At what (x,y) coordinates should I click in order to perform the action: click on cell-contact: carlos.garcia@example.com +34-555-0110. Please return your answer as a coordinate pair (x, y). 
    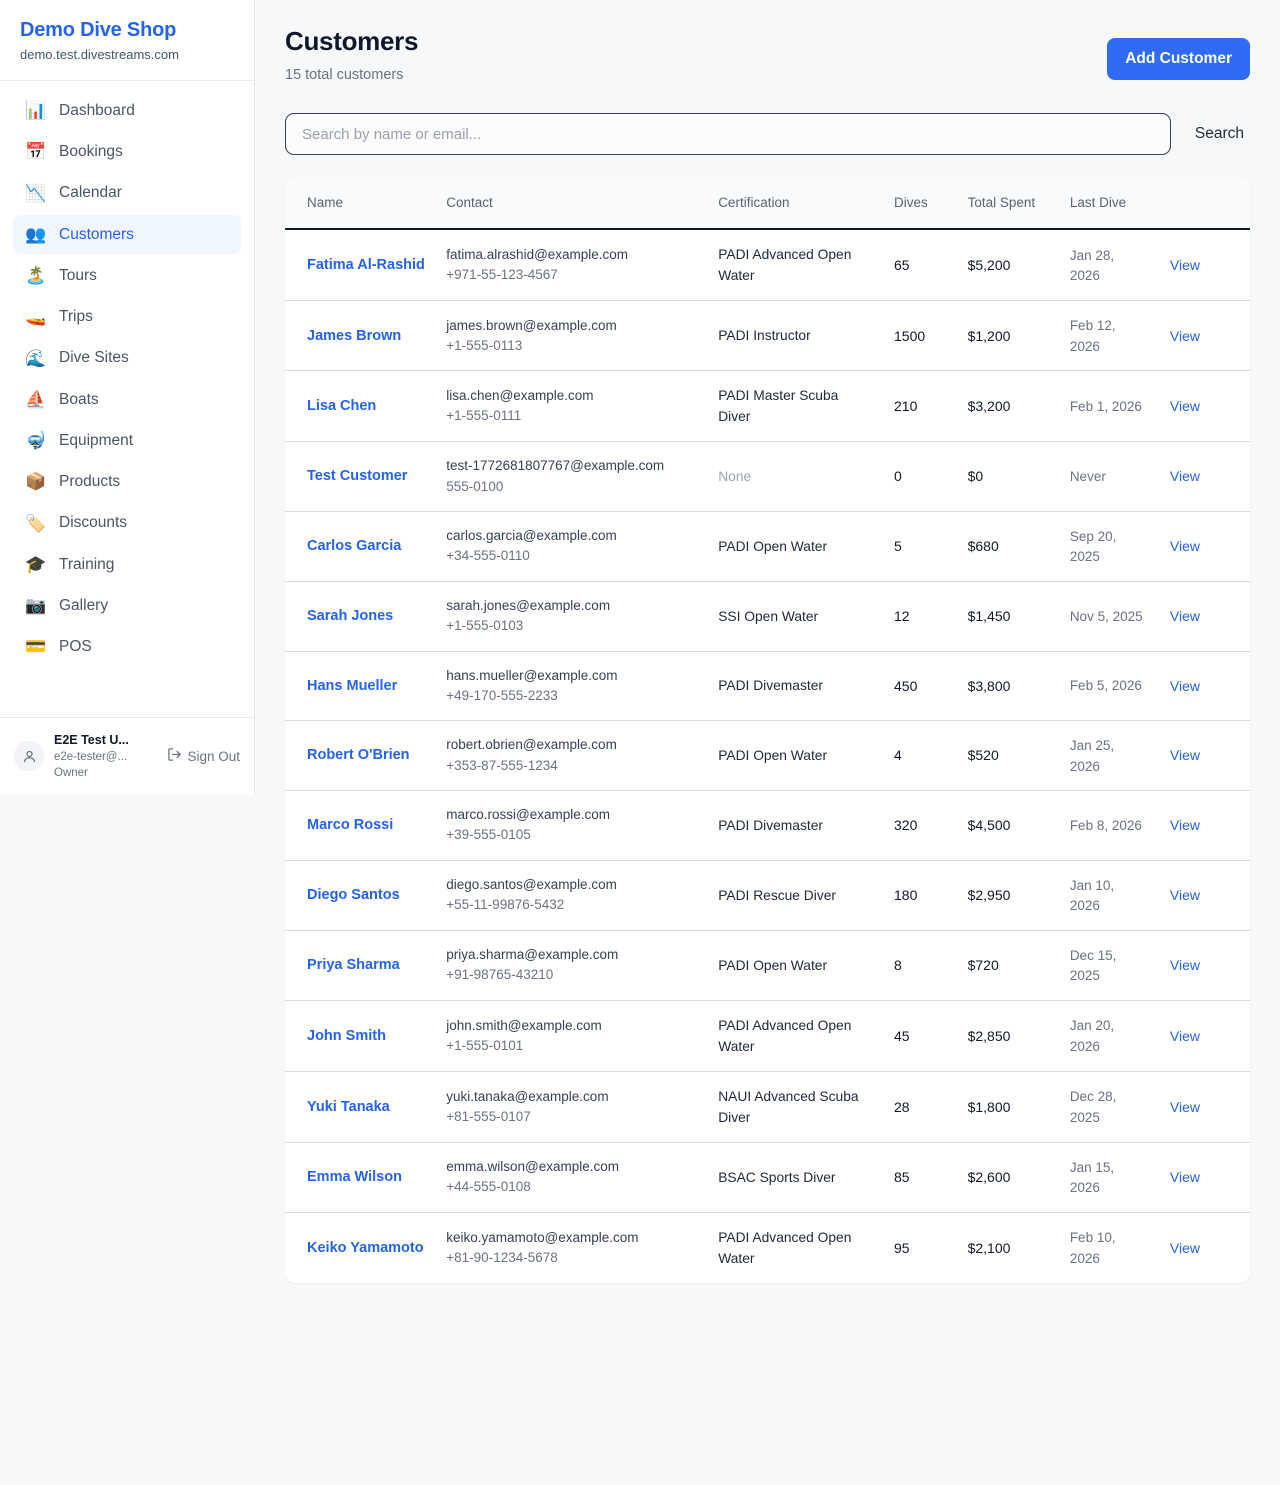
    Looking at the image, I should click on (572, 547).